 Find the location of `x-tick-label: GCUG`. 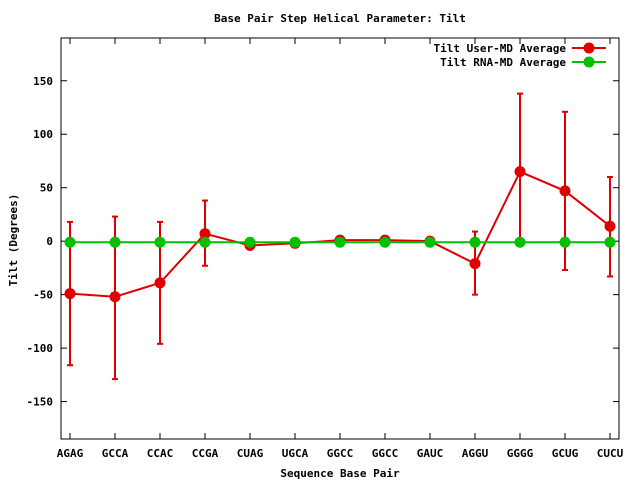

x-tick-label: GCUG is located at coordinates (565, 453).